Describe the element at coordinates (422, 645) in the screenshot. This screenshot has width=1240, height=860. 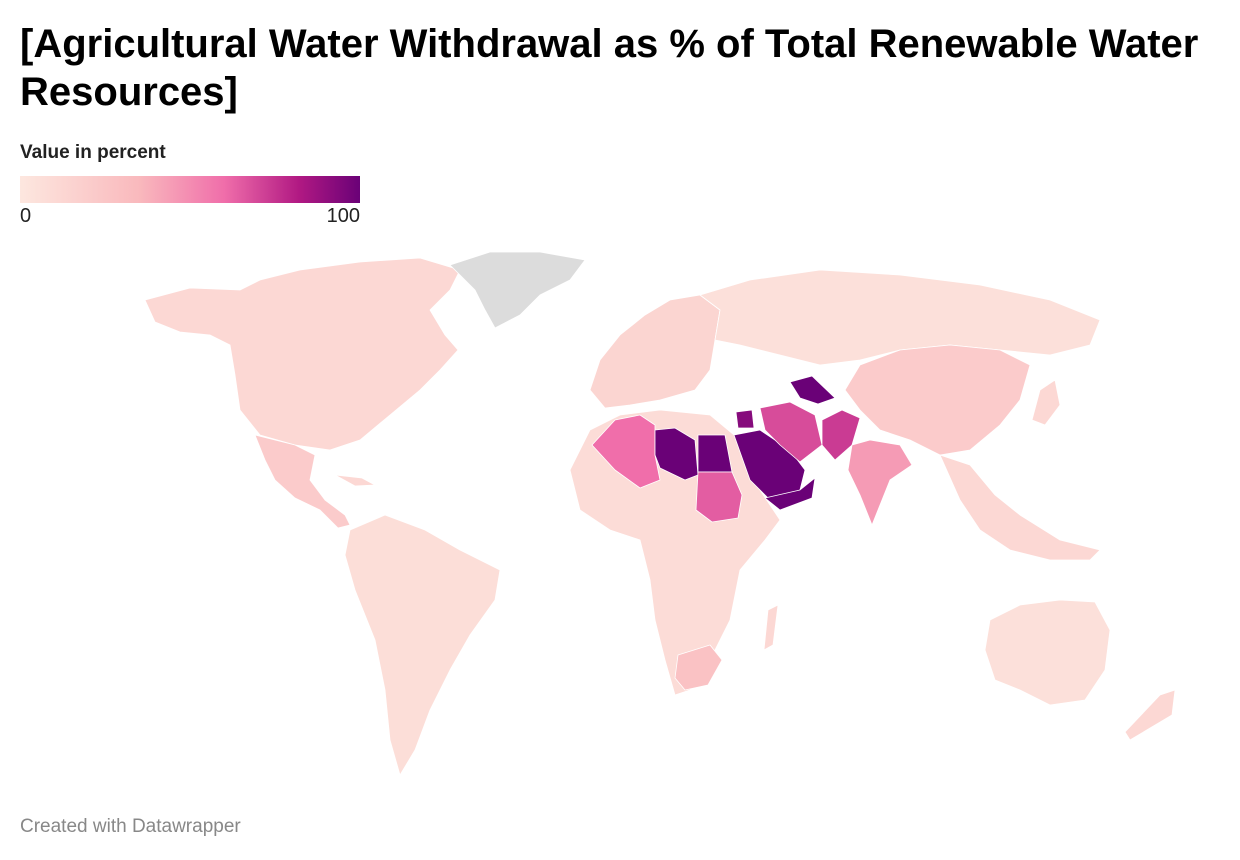
I see `region-south-america` at that location.